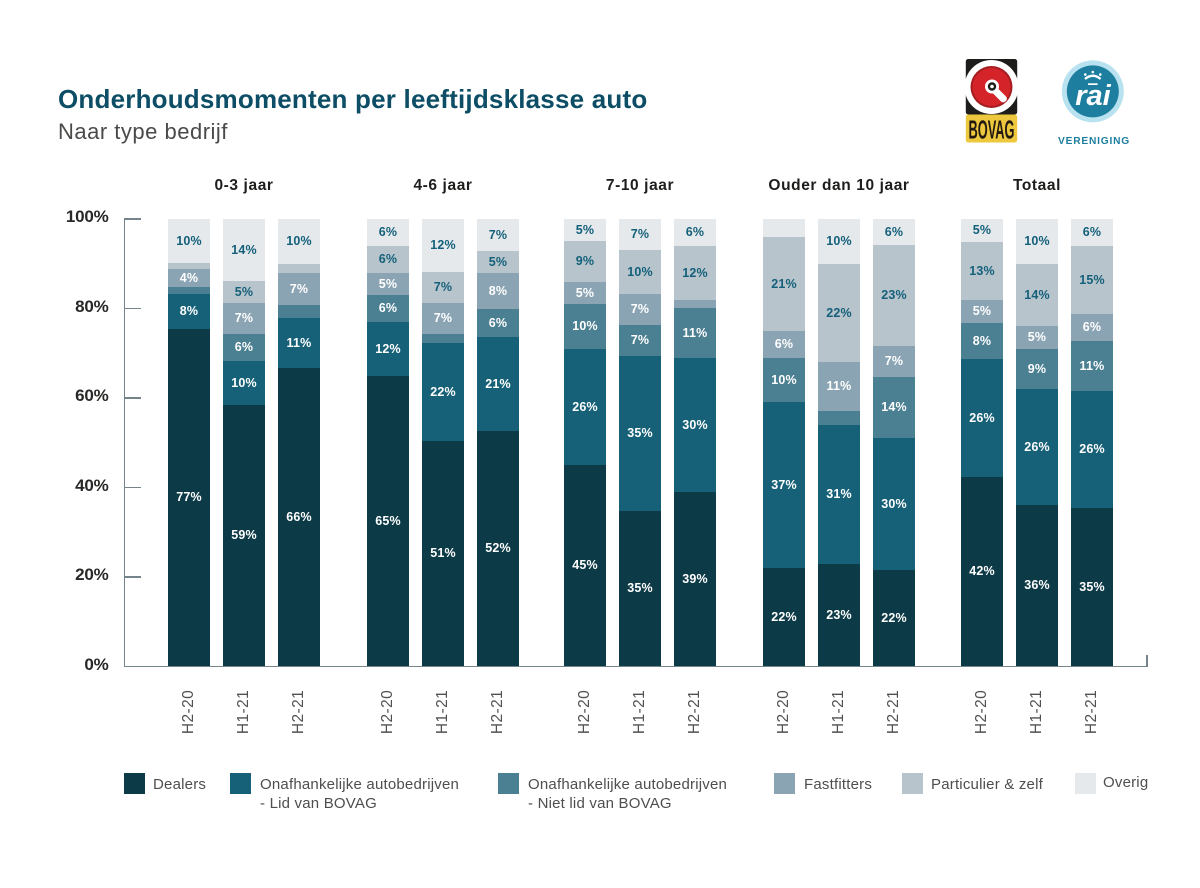 The image size is (1200, 888). Describe the element at coordinates (1094, 141) in the screenshot. I see `svg-text: VERENIGING` at that location.